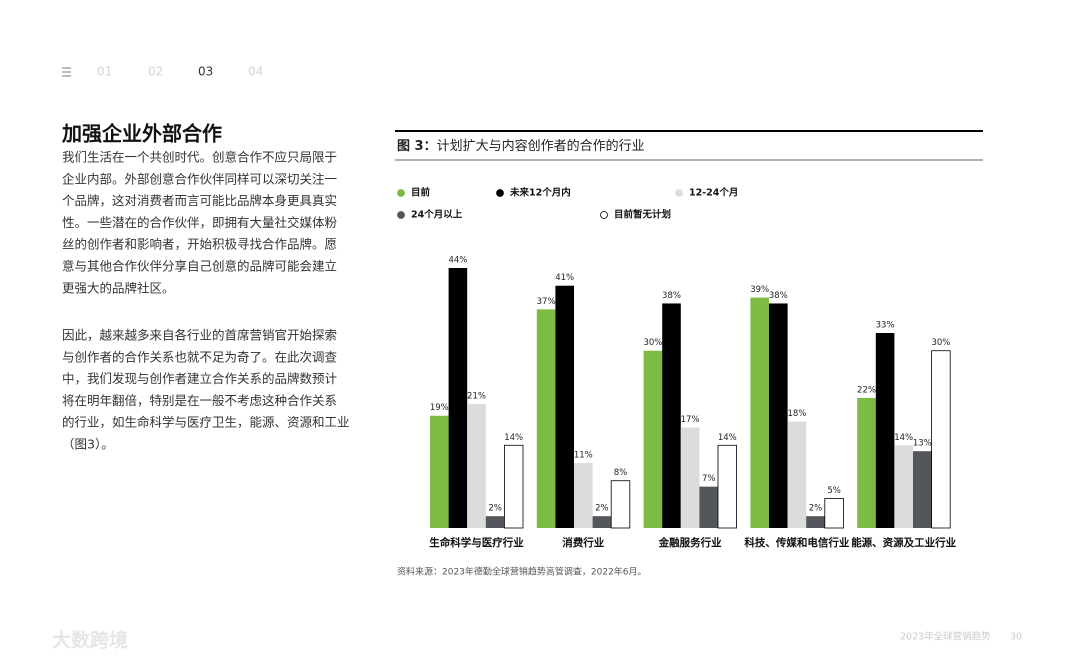 The width and height of the screenshot is (1080, 663). What do you see at coordinates (199, 157) in the screenshot?
I see `body-line: 我们生活在一个共创时代。创意合作不应只局限于` at bounding box center [199, 157].